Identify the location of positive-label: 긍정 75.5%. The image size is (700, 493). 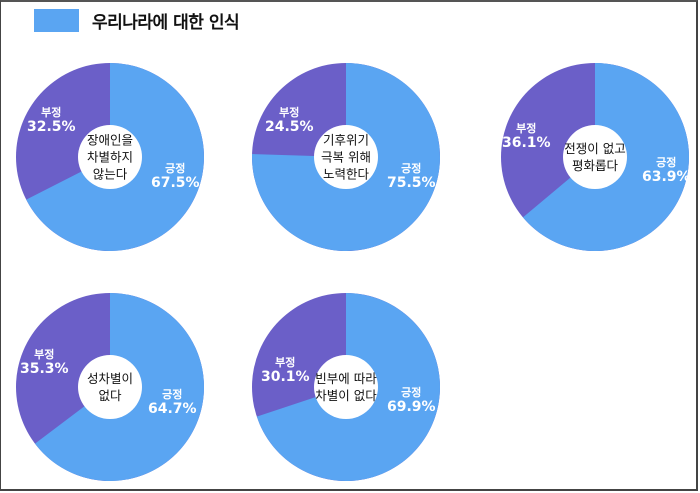
(411, 176).